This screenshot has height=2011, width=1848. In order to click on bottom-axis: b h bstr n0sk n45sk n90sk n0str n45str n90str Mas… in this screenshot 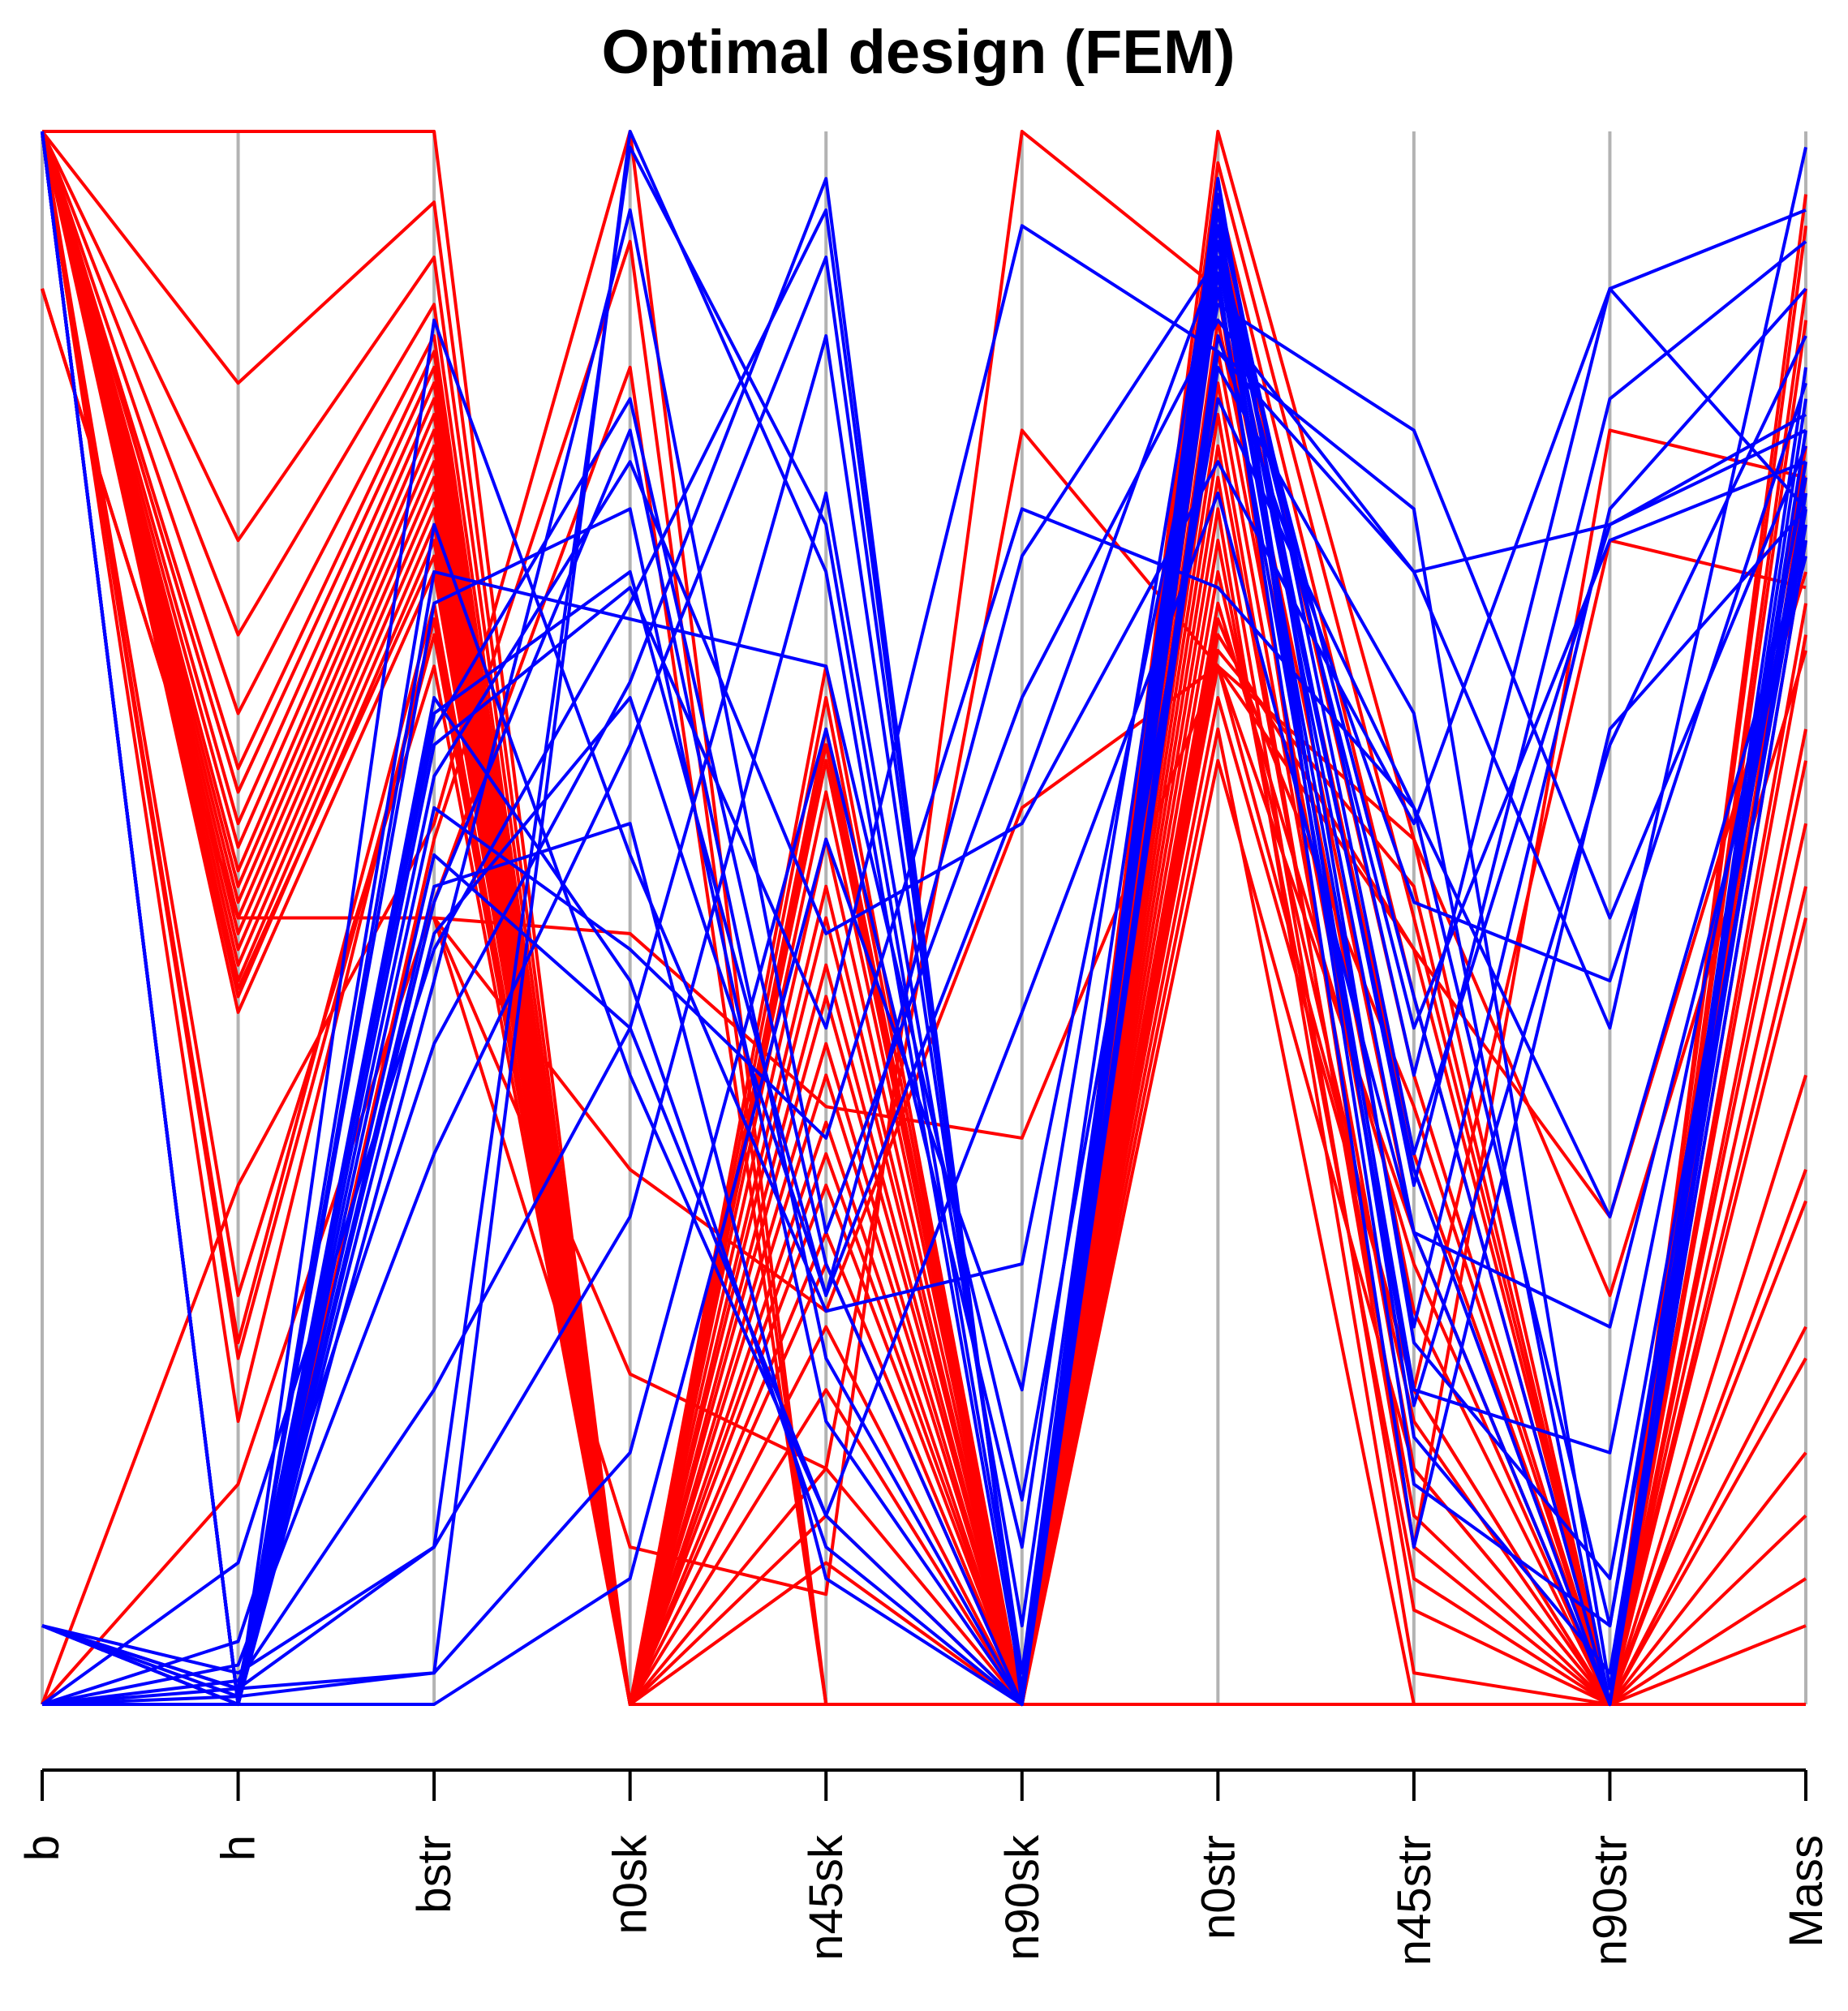, I will do `click(924, 1867)`.